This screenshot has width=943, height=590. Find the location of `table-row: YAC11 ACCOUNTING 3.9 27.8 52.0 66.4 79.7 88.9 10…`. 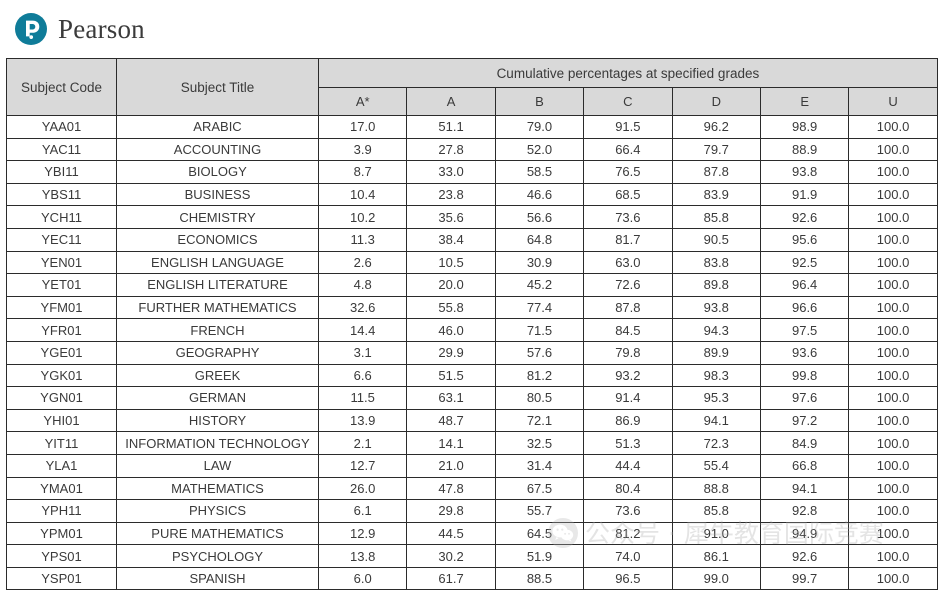

table-row: YAC11 ACCOUNTING 3.9 27.8 52.0 66.4 79.7 88.9 10… is located at coordinates (472, 149).